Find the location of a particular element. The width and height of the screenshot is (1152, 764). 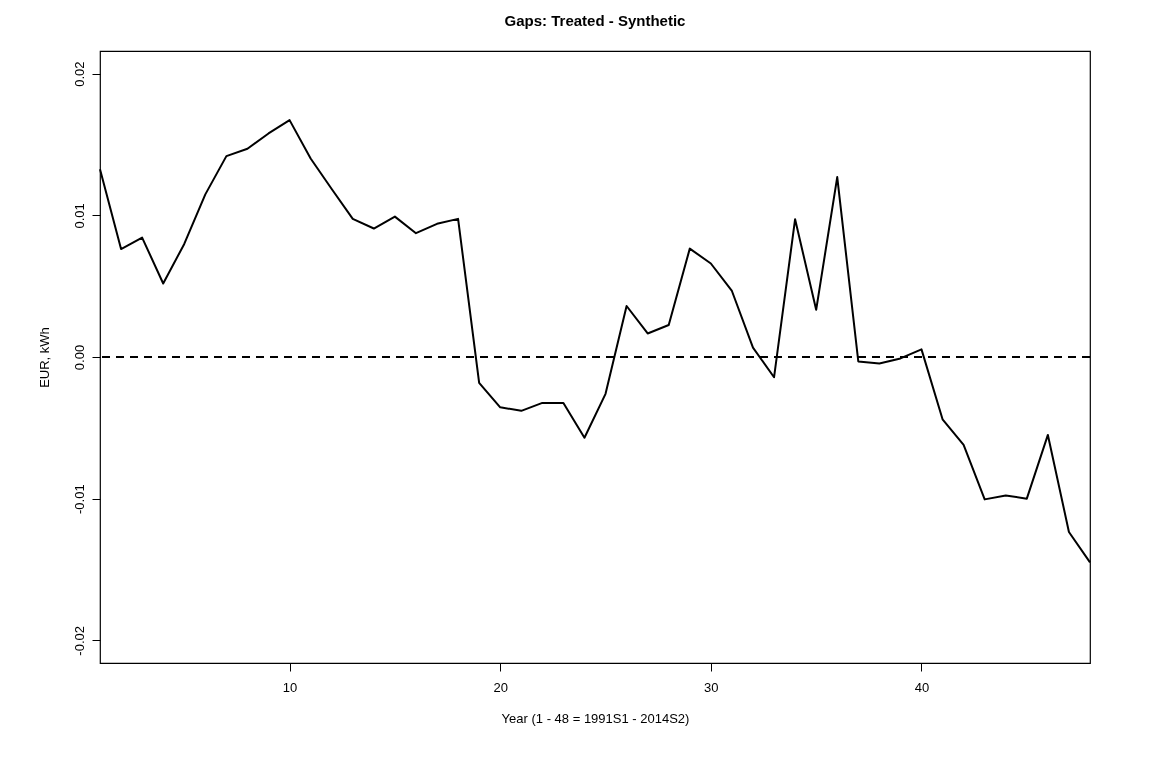

y-tick-label: 0.02 is located at coordinates (79, 74).